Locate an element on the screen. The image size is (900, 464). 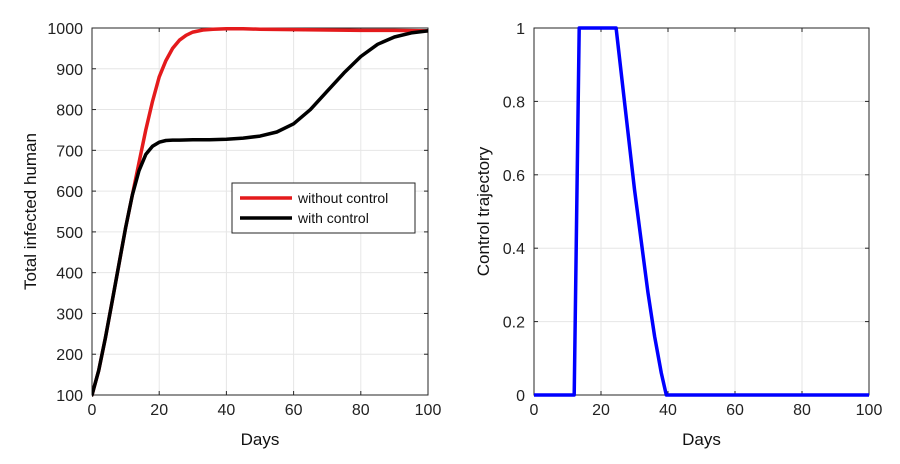
legend: without control with control is located at coordinates (323, 208).